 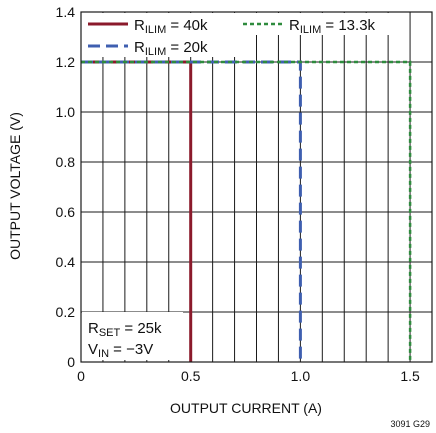 What do you see at coordinates (66, 312) in the screenshot?
I see `y-tick-label: 0.2` at bounding box center [66, 312].